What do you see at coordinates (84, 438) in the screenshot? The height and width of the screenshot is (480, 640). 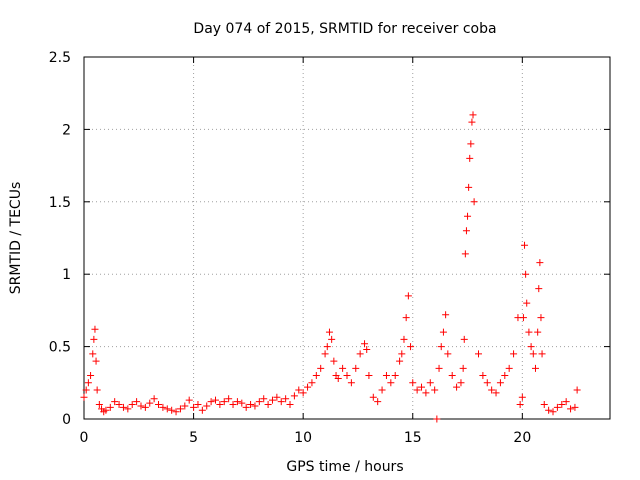 I see `x-tick-label: 0` at bounding box center [84, 438].